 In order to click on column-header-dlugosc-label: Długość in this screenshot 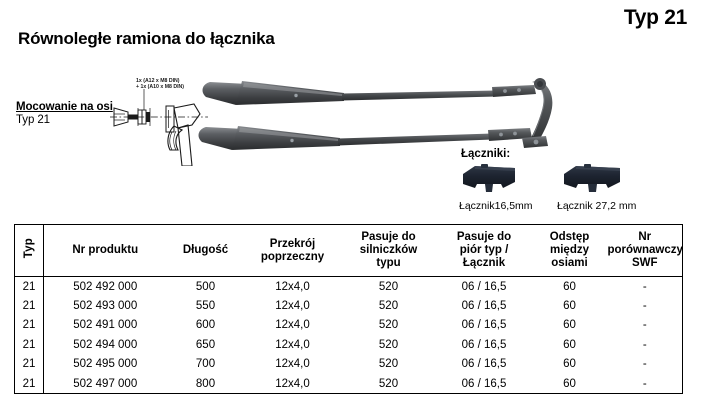, I will do `click(205, 250)`.